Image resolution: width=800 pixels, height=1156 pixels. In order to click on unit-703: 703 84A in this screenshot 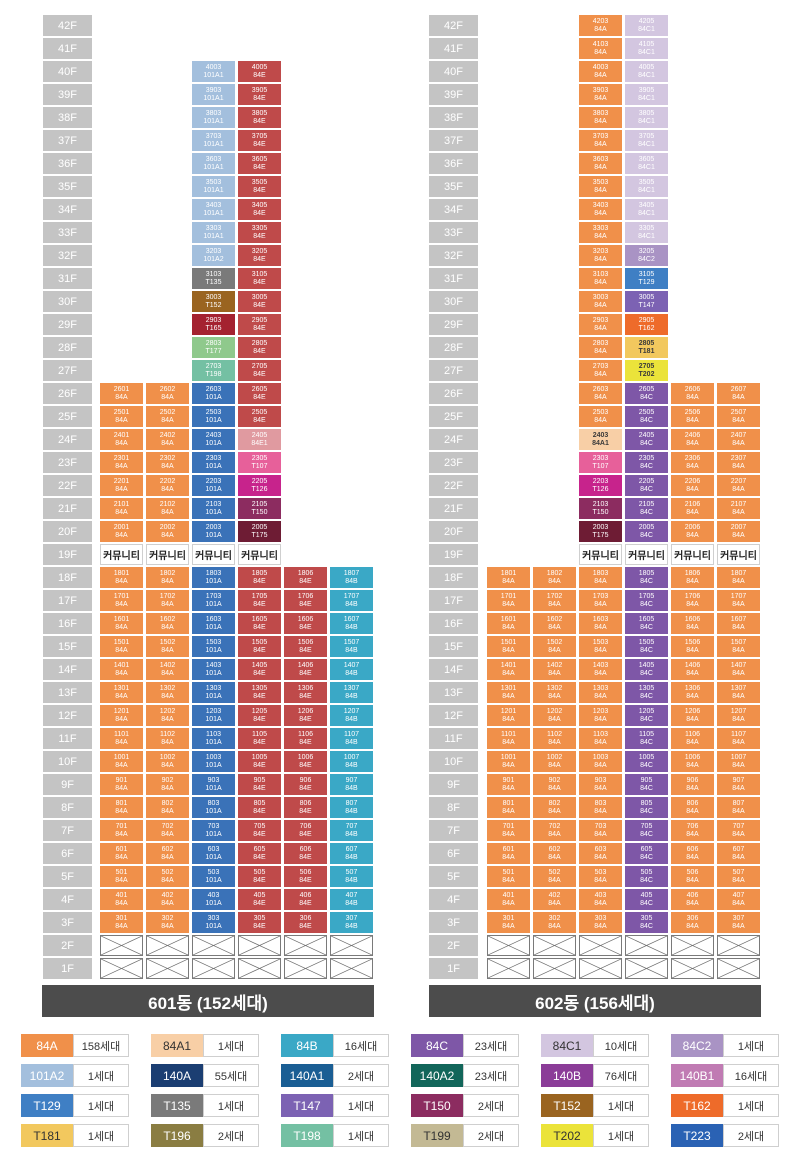, I will do `click(600, 830)`.